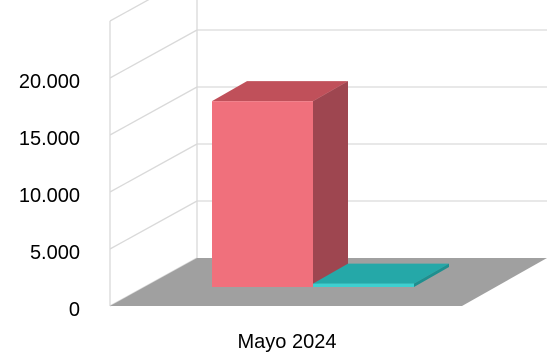  I want to click on x-category-label: Mayo 2024, so click(287, 342).